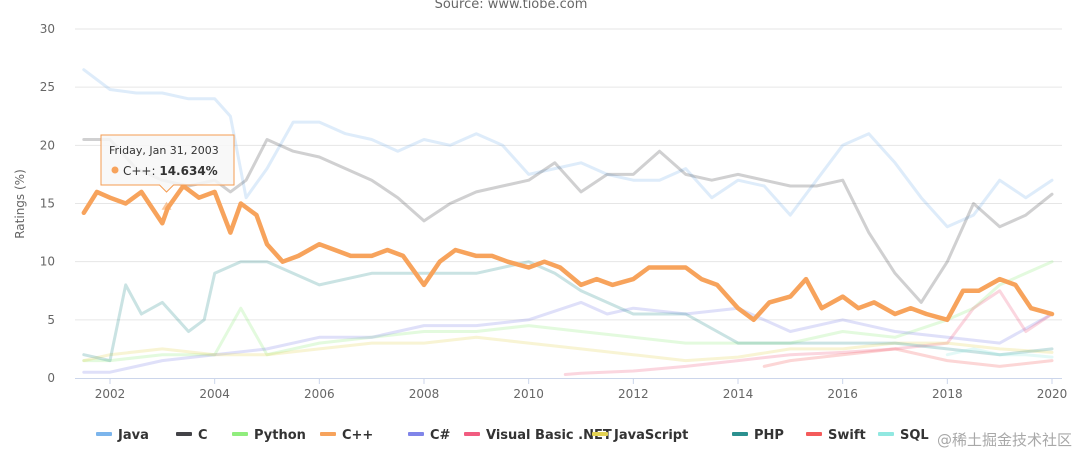 Image resolution: width=1080 pixels, height=464 pixels. I want to click on series-line-csharp, so click(568, 337).